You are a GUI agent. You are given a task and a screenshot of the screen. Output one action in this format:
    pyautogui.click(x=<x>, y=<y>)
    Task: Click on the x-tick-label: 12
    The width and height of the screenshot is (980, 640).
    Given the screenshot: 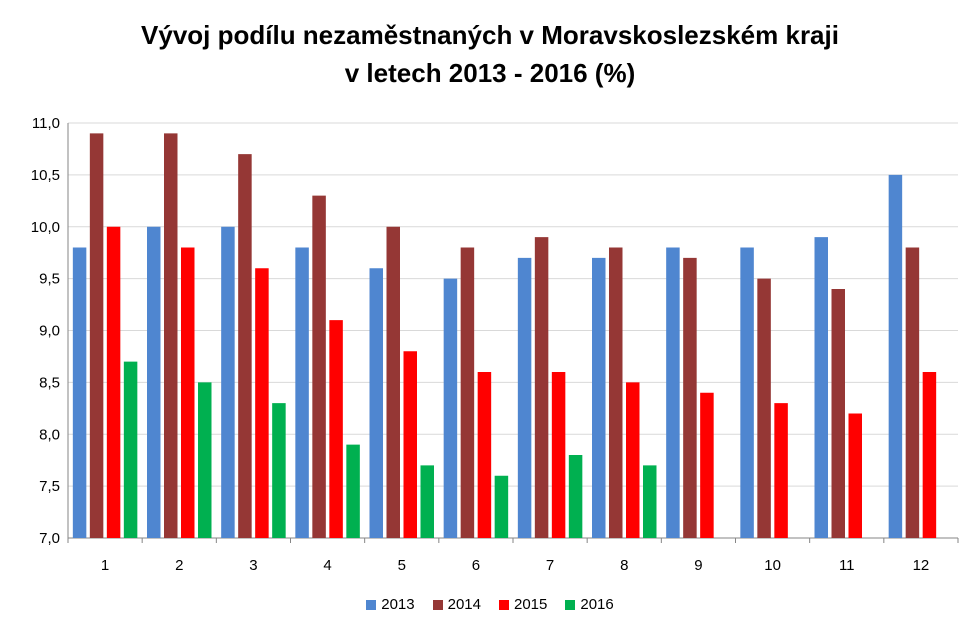 What is the action you would take?
    pyautogui.click(x=921, y=565)
    